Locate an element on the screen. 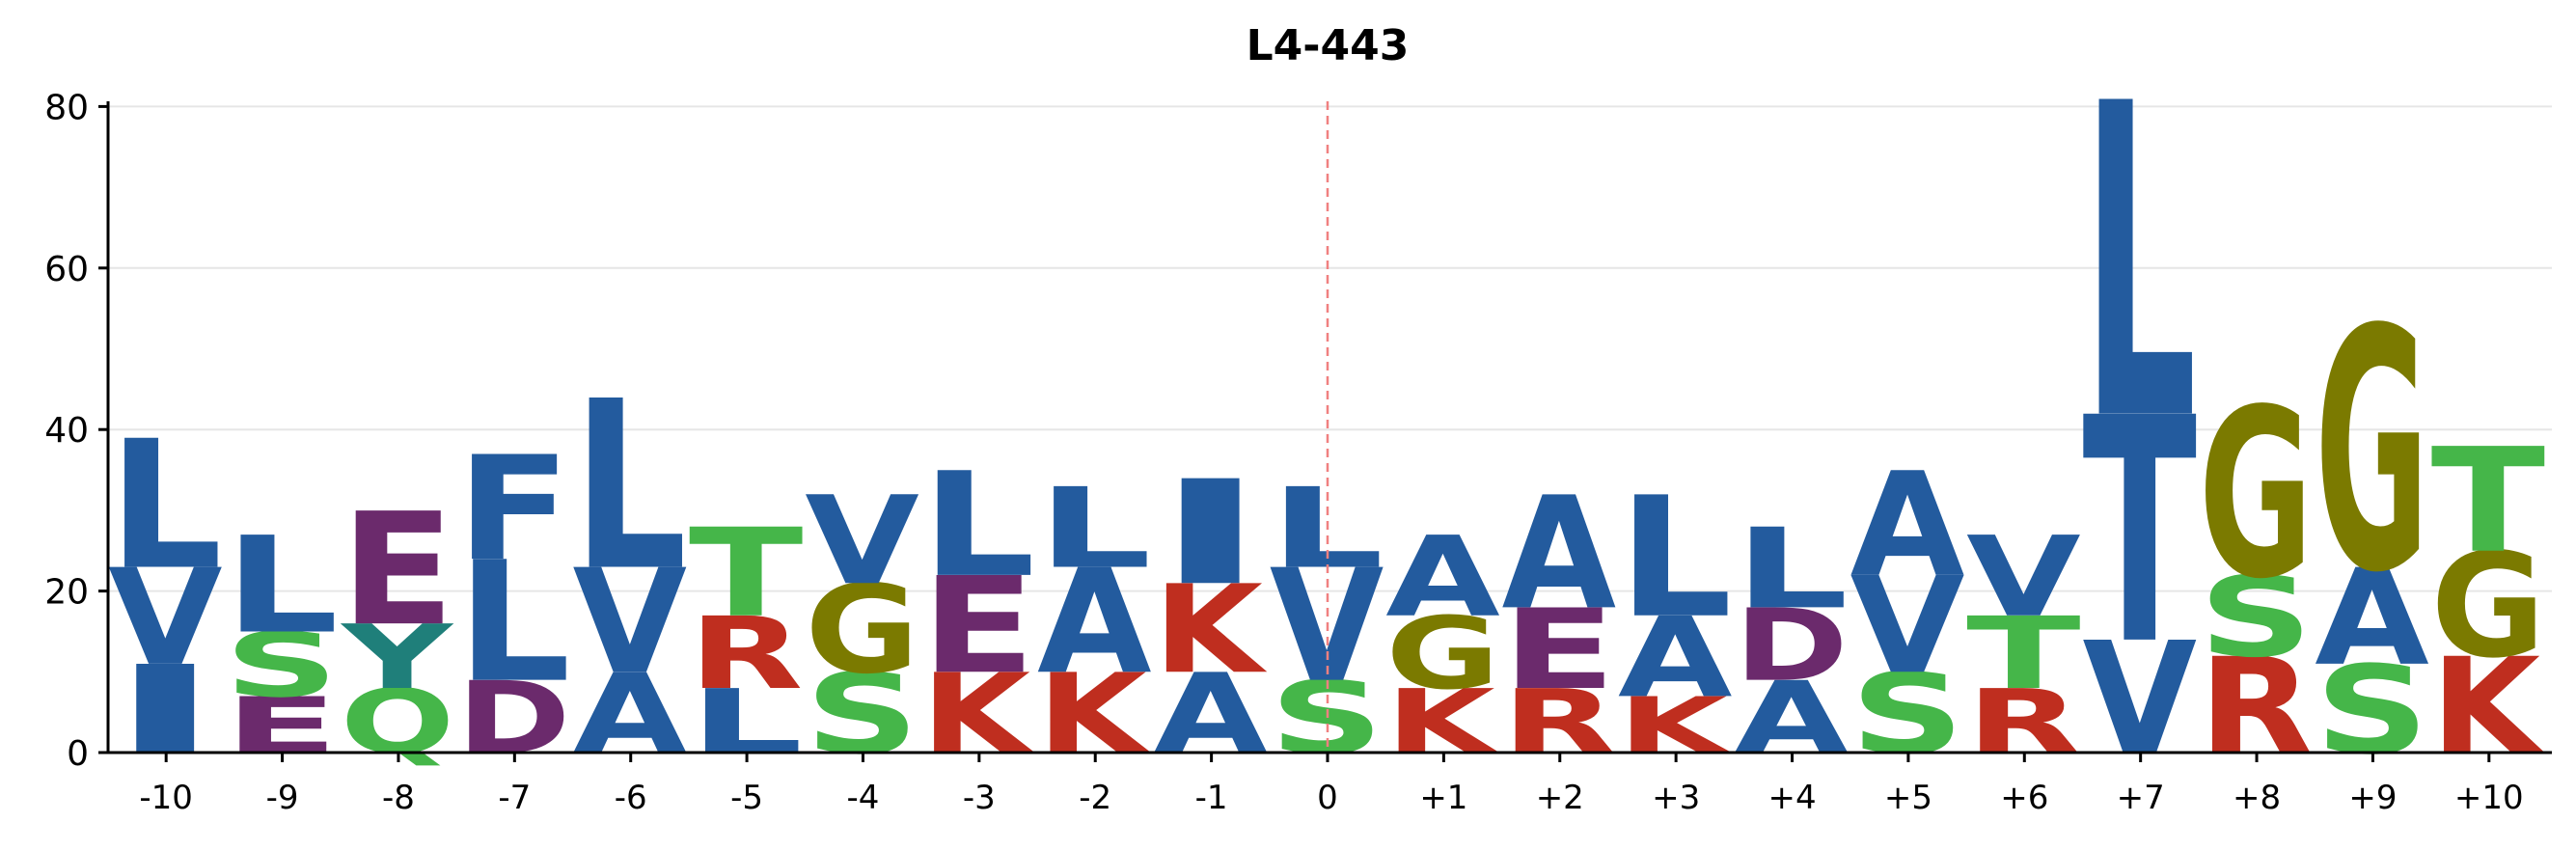 Image resolution: width=2576 pixels, height=850 pixels. x-tick-label: +8 is located at coordinates (2257, 798).